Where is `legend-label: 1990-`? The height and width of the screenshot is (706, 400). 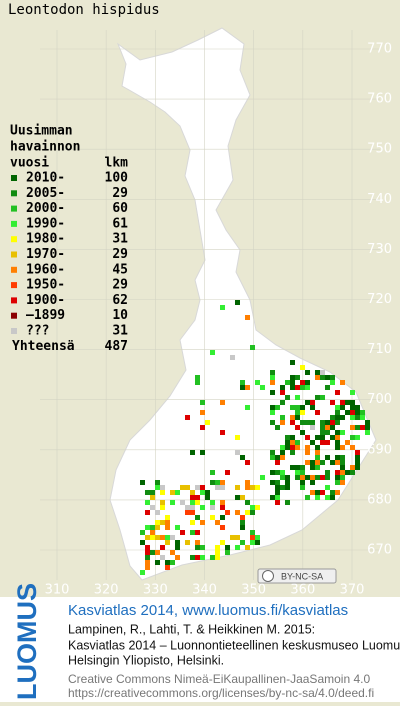
legend-label: 1990- is located at coordinates (45, 223).